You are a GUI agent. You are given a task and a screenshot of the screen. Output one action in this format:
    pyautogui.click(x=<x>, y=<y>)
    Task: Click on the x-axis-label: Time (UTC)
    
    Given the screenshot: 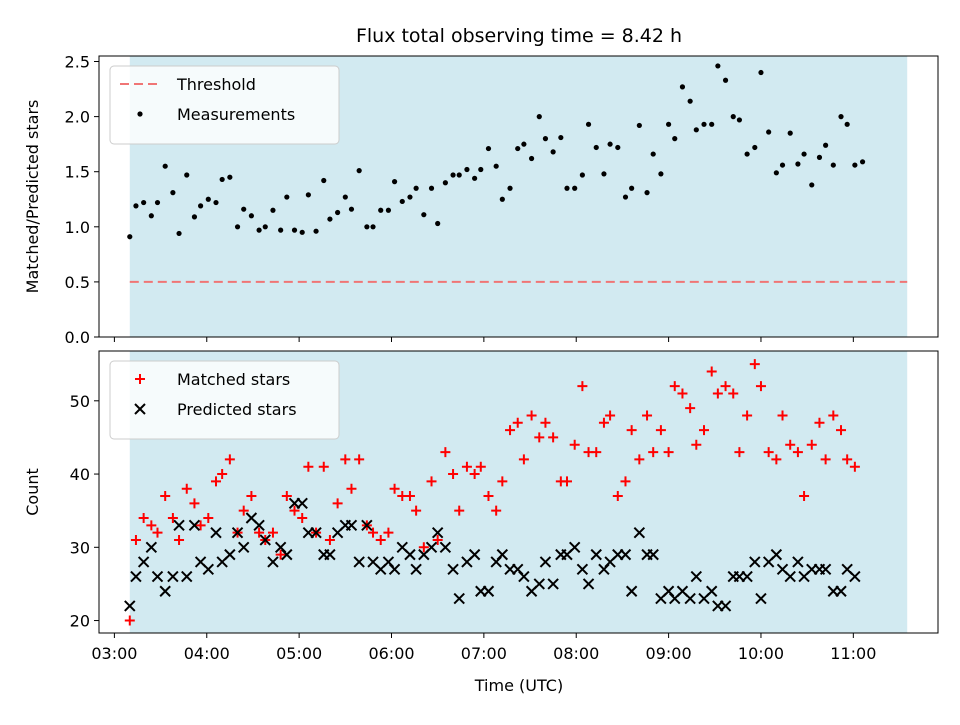 What is the action you would take?
    pyautogui.click(x=518, y=685)
    